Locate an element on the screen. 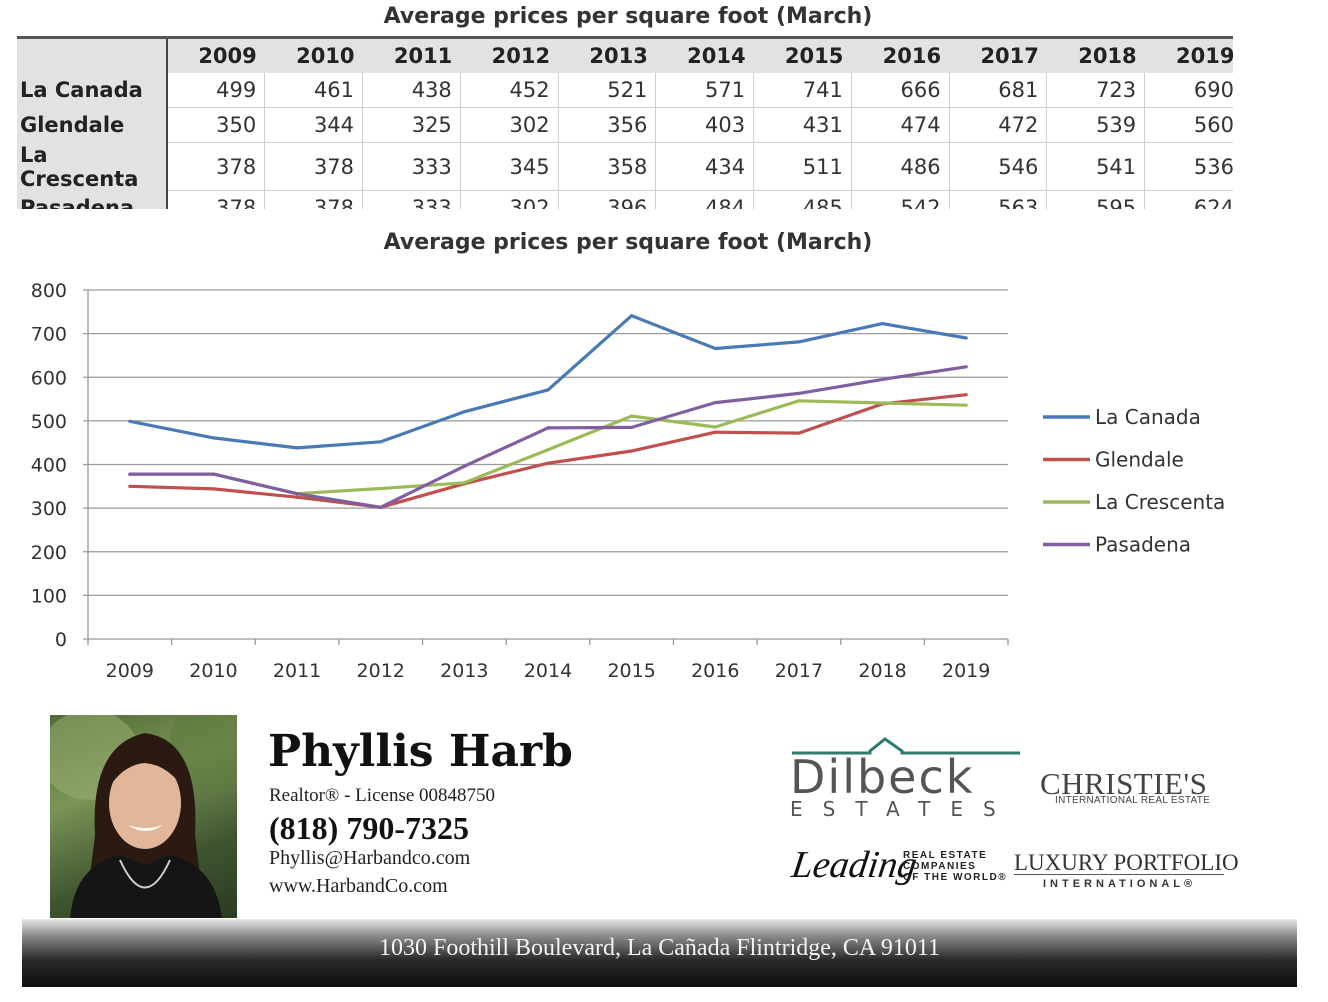 This screenshot has height=1002, width=1328. y-tick-label: 700 is located at coordinates (49, 335).